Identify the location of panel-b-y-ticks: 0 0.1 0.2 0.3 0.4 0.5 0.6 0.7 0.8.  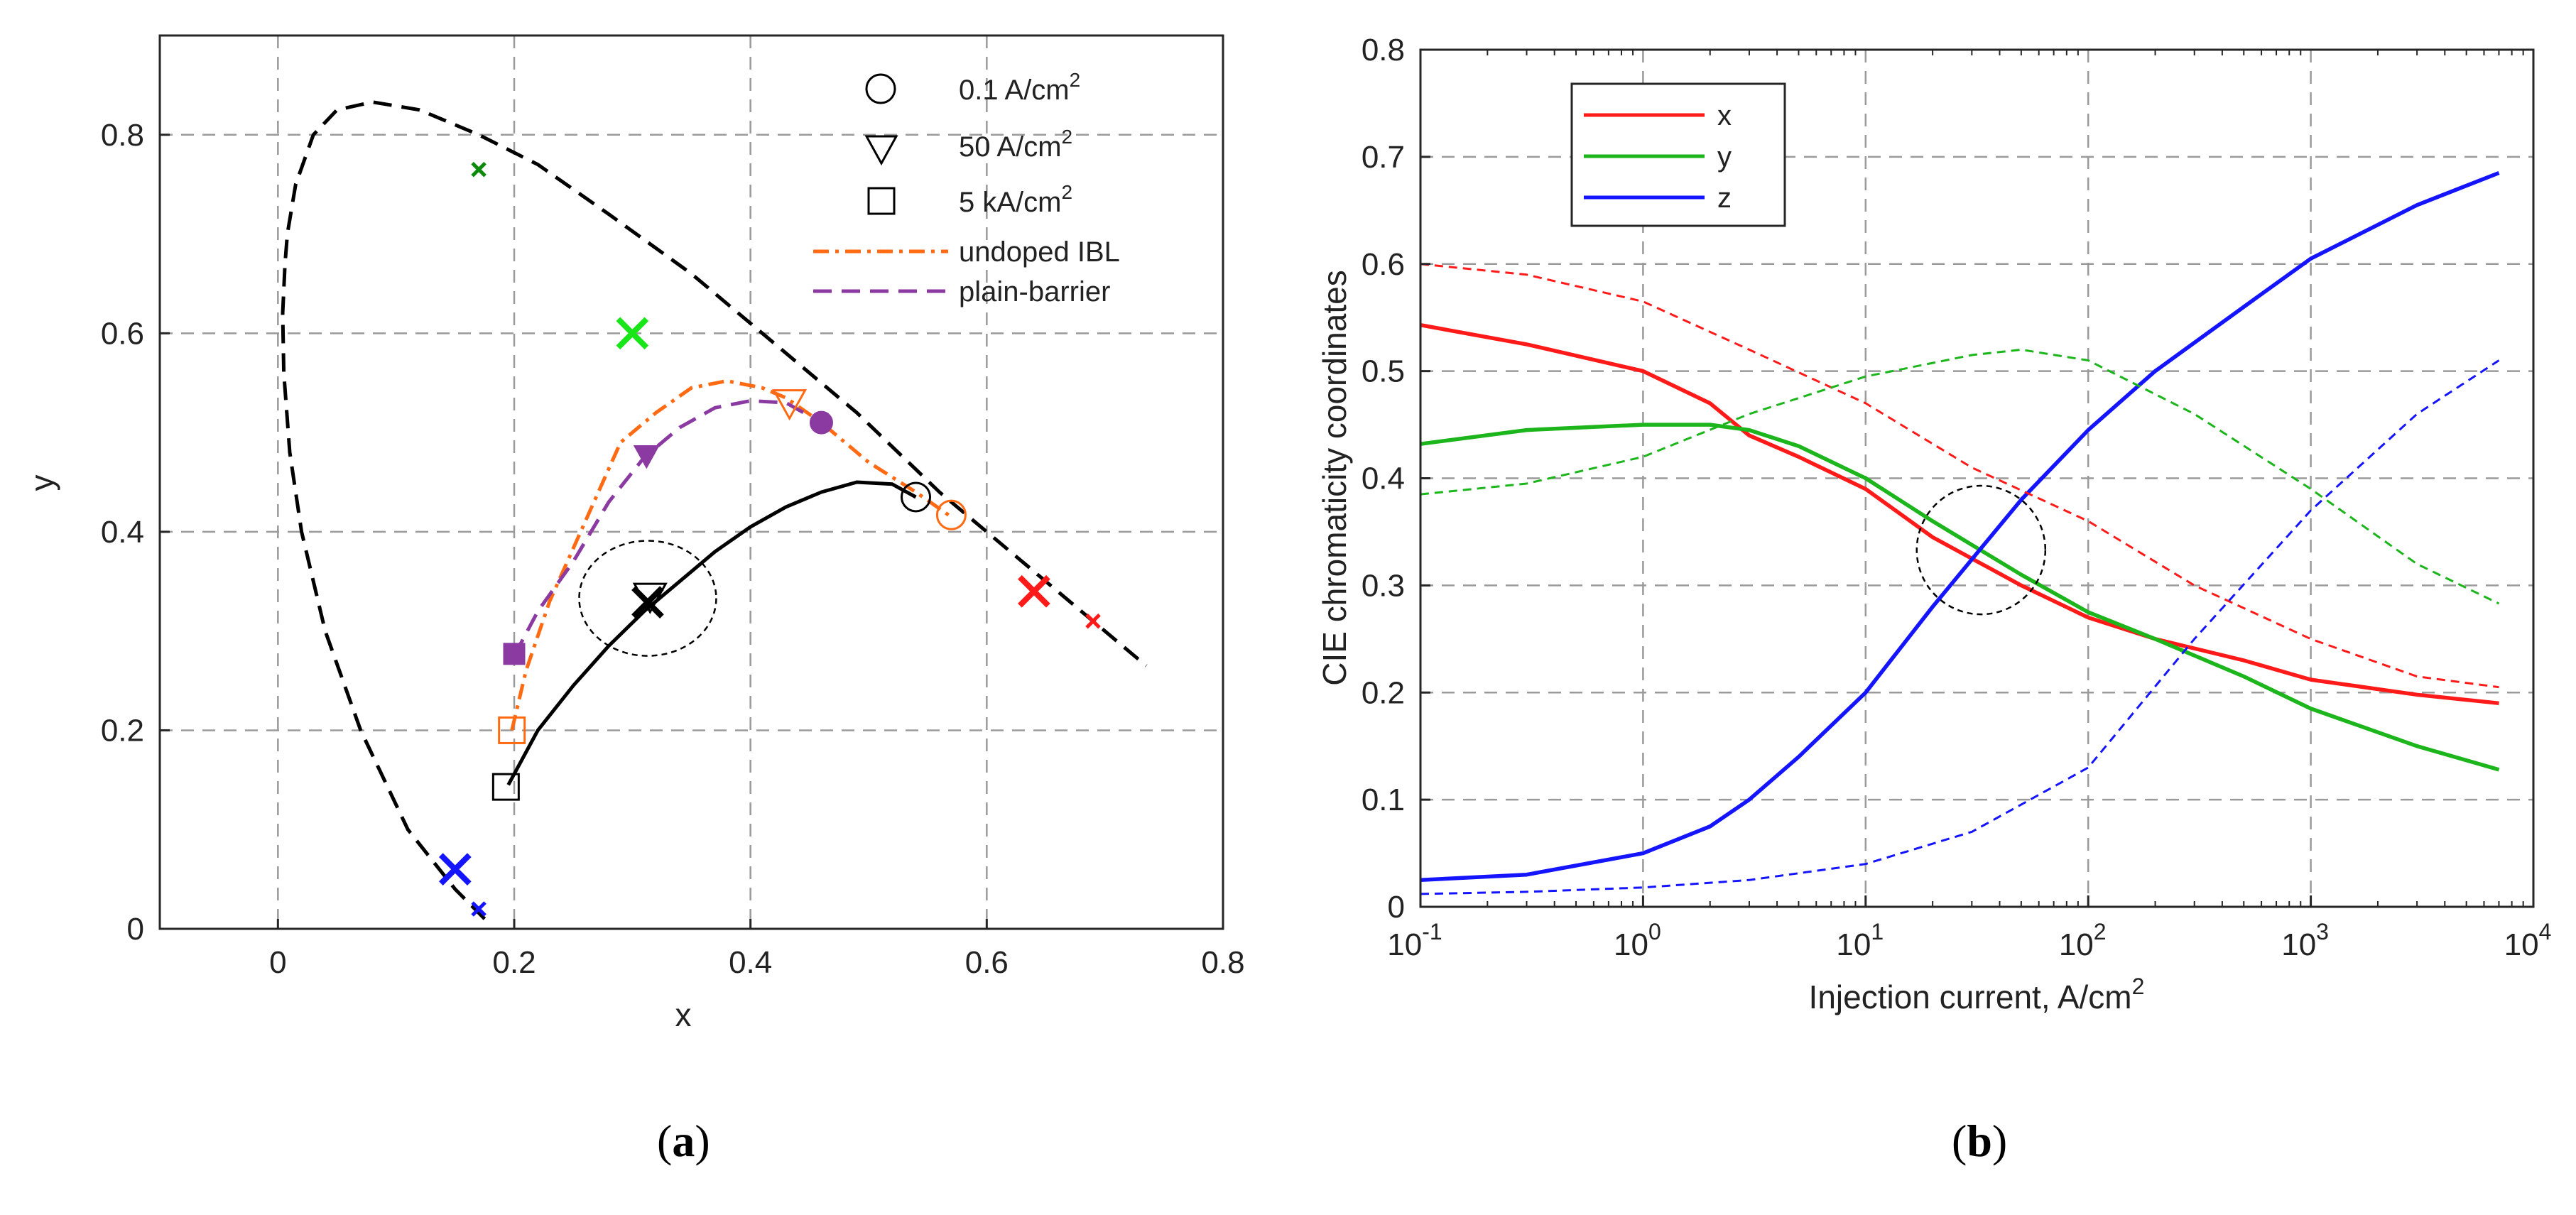
(1396, 479).